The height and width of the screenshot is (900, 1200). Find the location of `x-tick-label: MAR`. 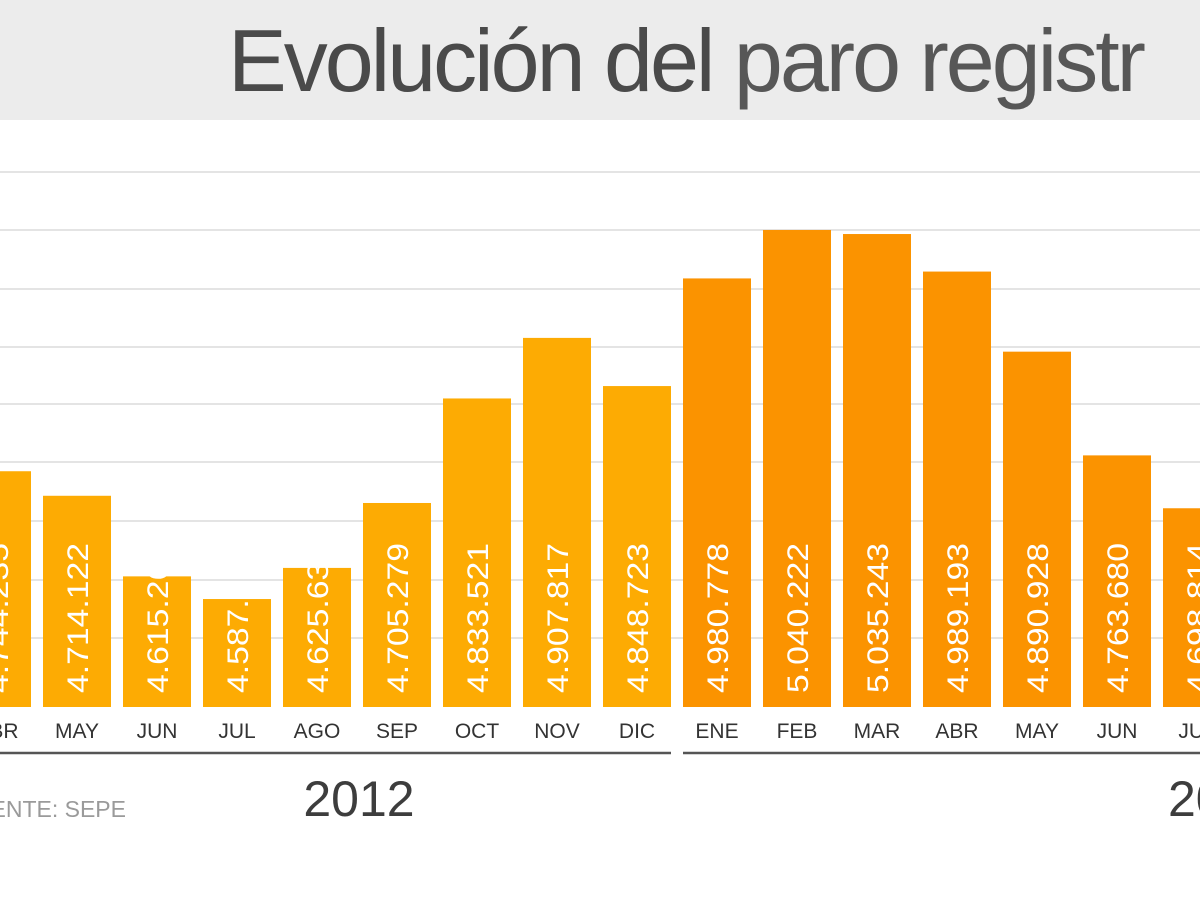

x-tick-label: MAR is located at coordinates (877, 731).